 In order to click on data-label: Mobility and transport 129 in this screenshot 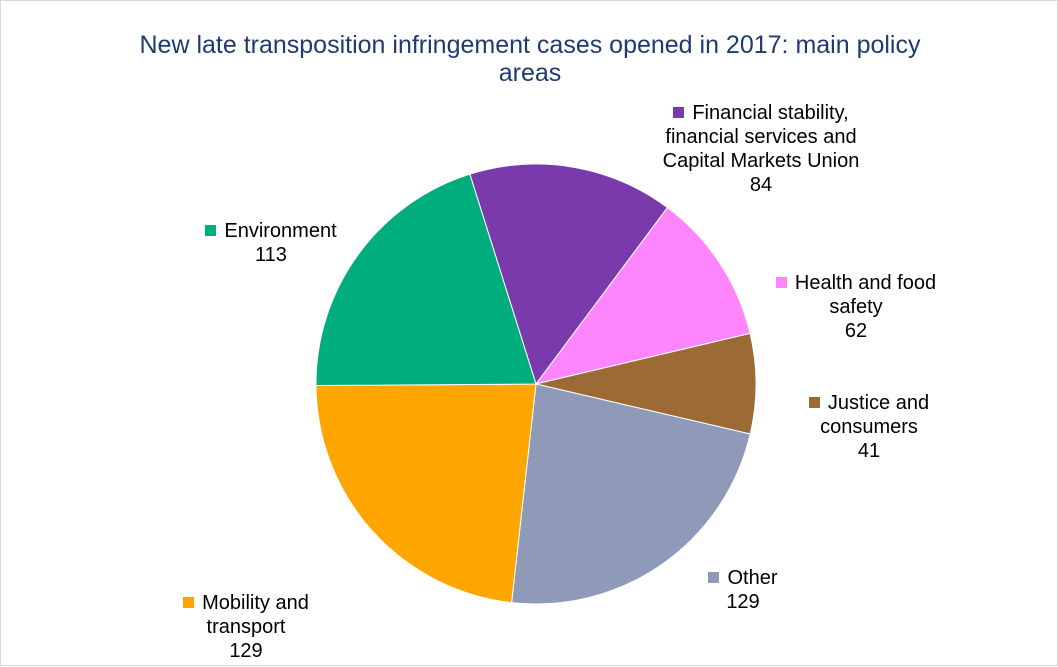, I will do `click(246, 627)`.